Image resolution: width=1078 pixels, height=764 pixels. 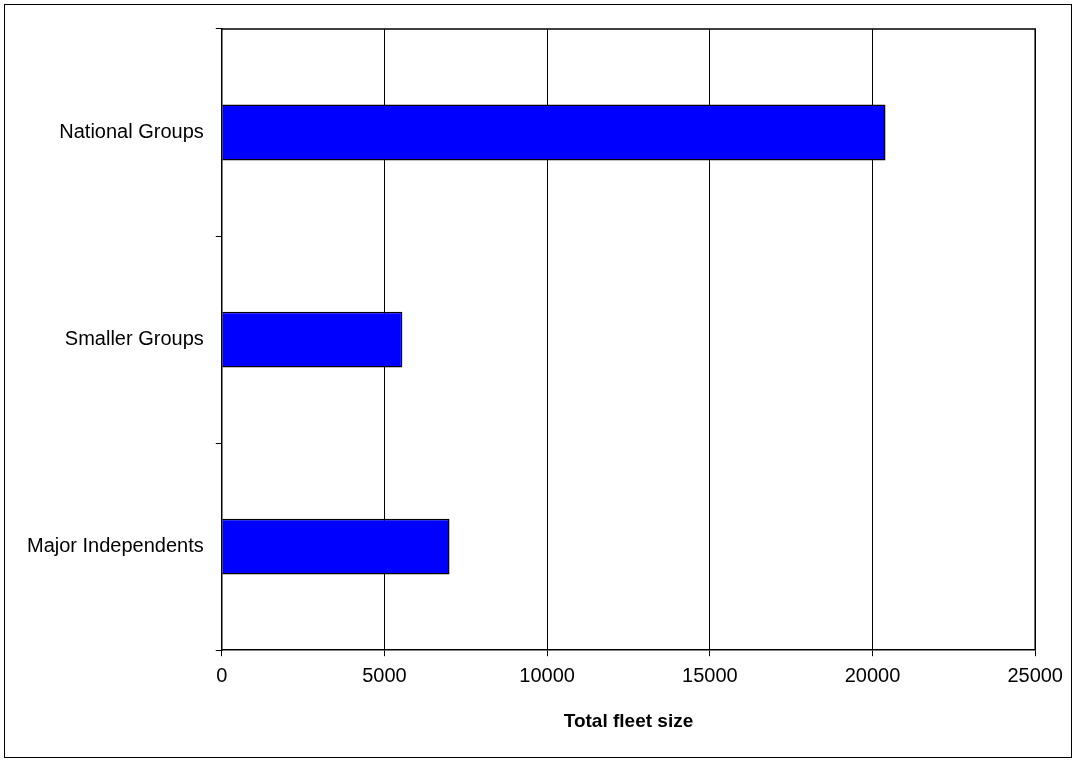 I want to click on x-tick-label: 10000, so click(x=547, y=674).